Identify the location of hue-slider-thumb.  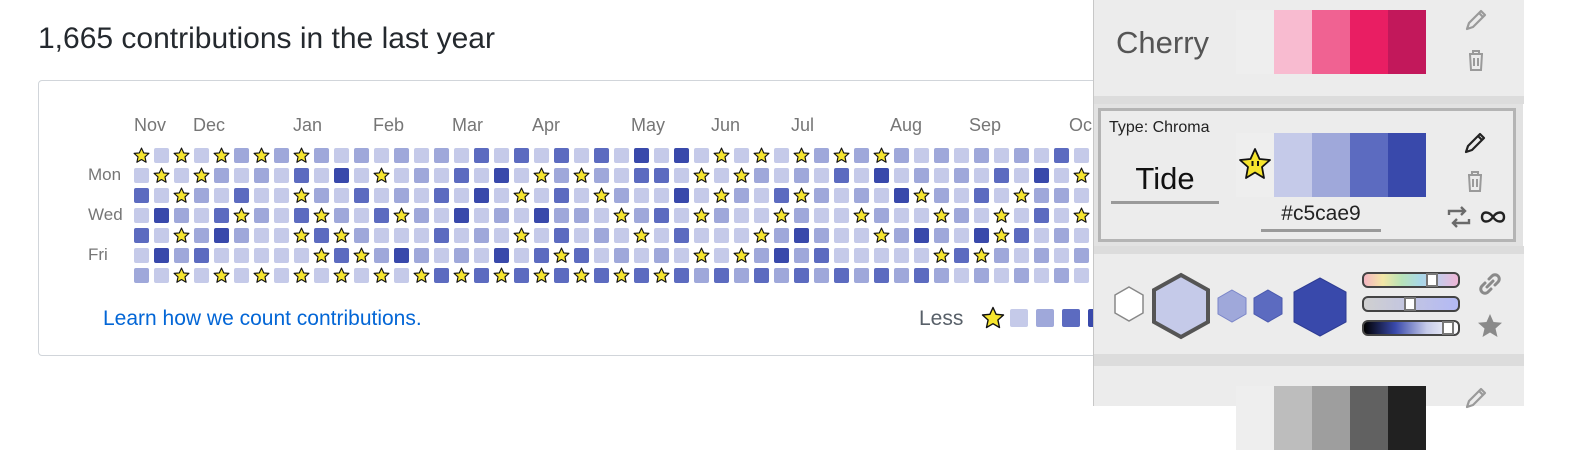
(1432, 280).